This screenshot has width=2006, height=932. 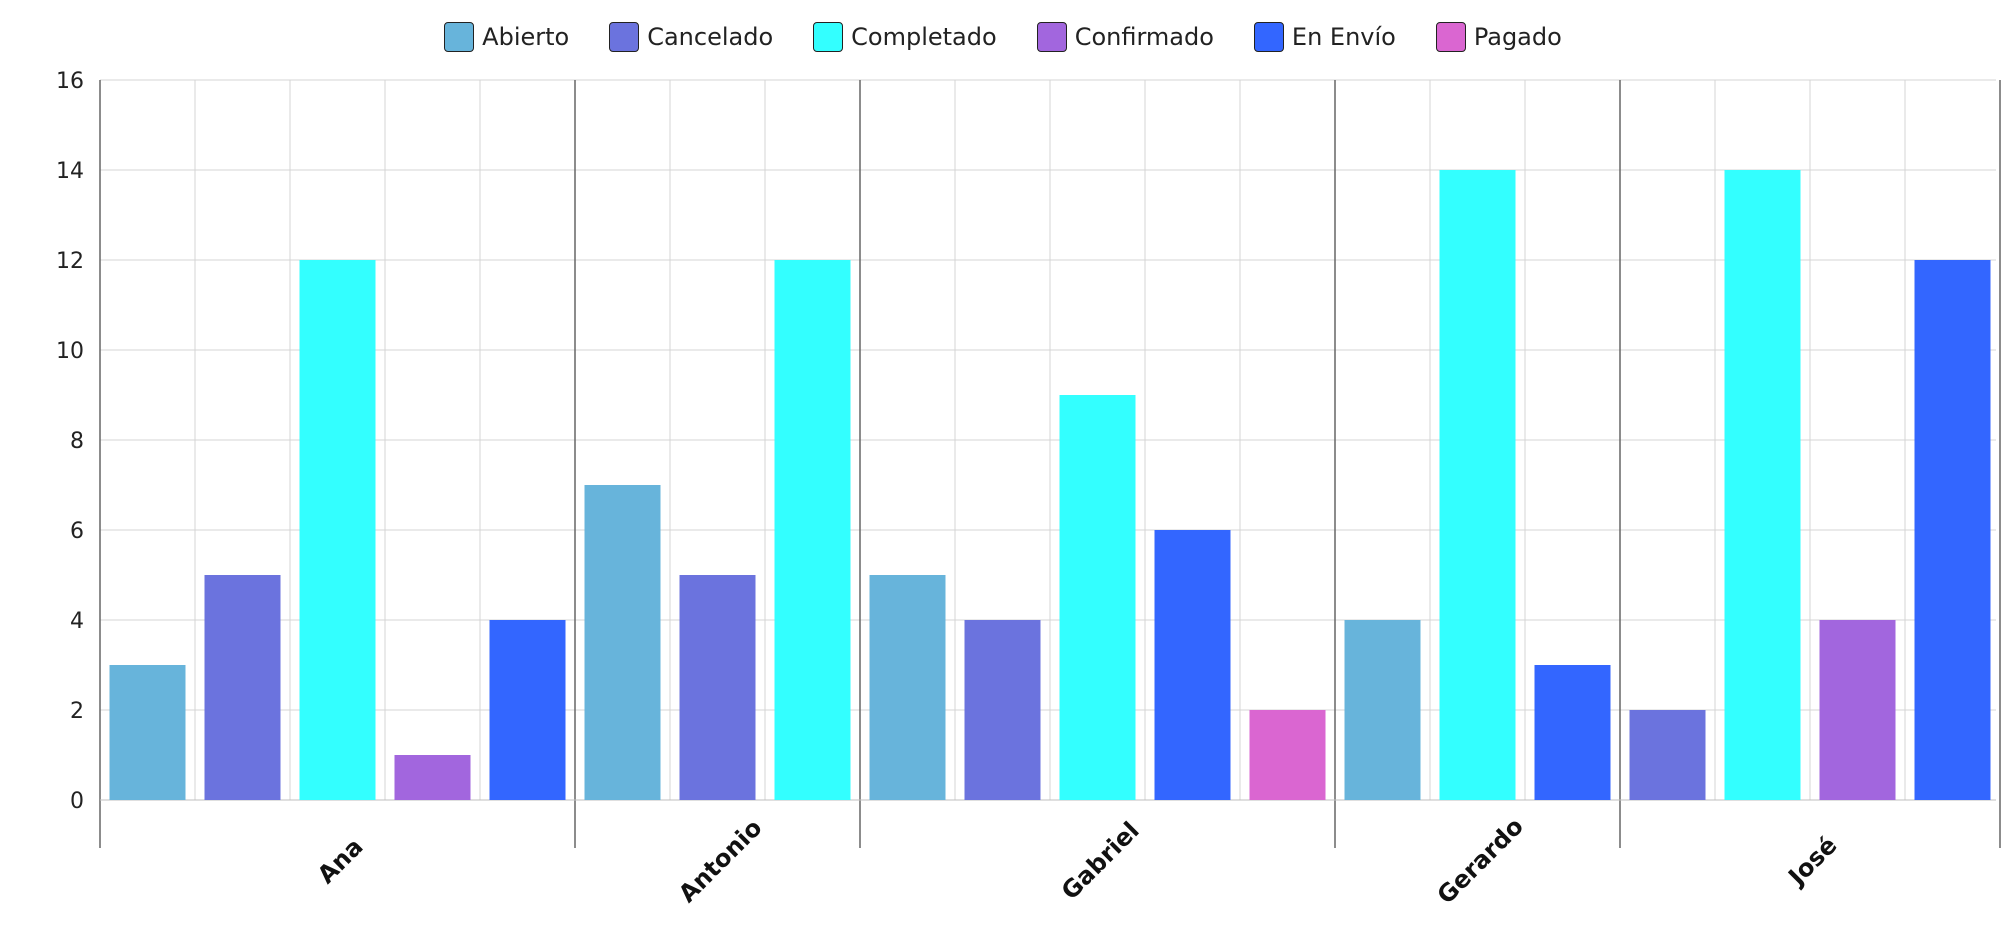 I want to click on y-tick-label: 10, so click(x=70, y=351).